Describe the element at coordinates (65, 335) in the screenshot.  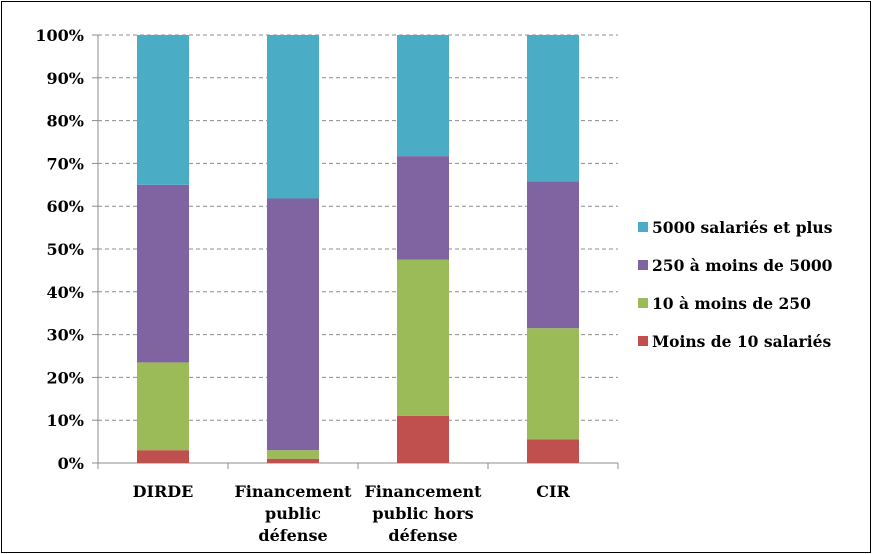
I see `y-tick-label: 30%` at that location.